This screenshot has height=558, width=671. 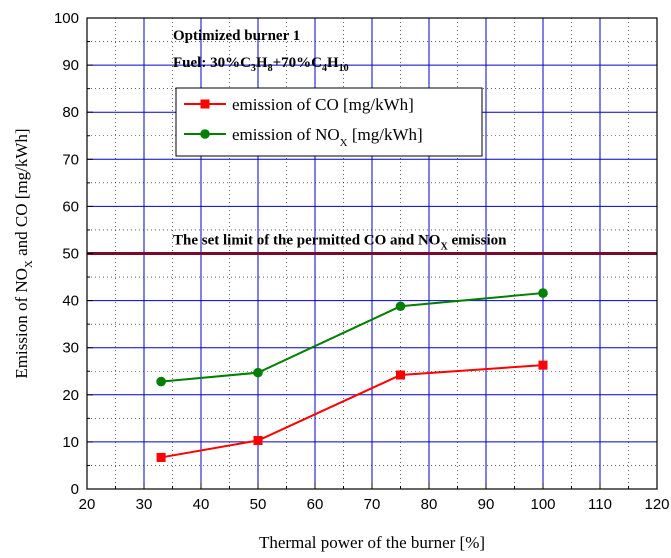 What do you see at coordinates (372, 542) in the screenshot?
I see `x-axis-title: Thermal power of the burner [%]` at bounding box center [372, 542].